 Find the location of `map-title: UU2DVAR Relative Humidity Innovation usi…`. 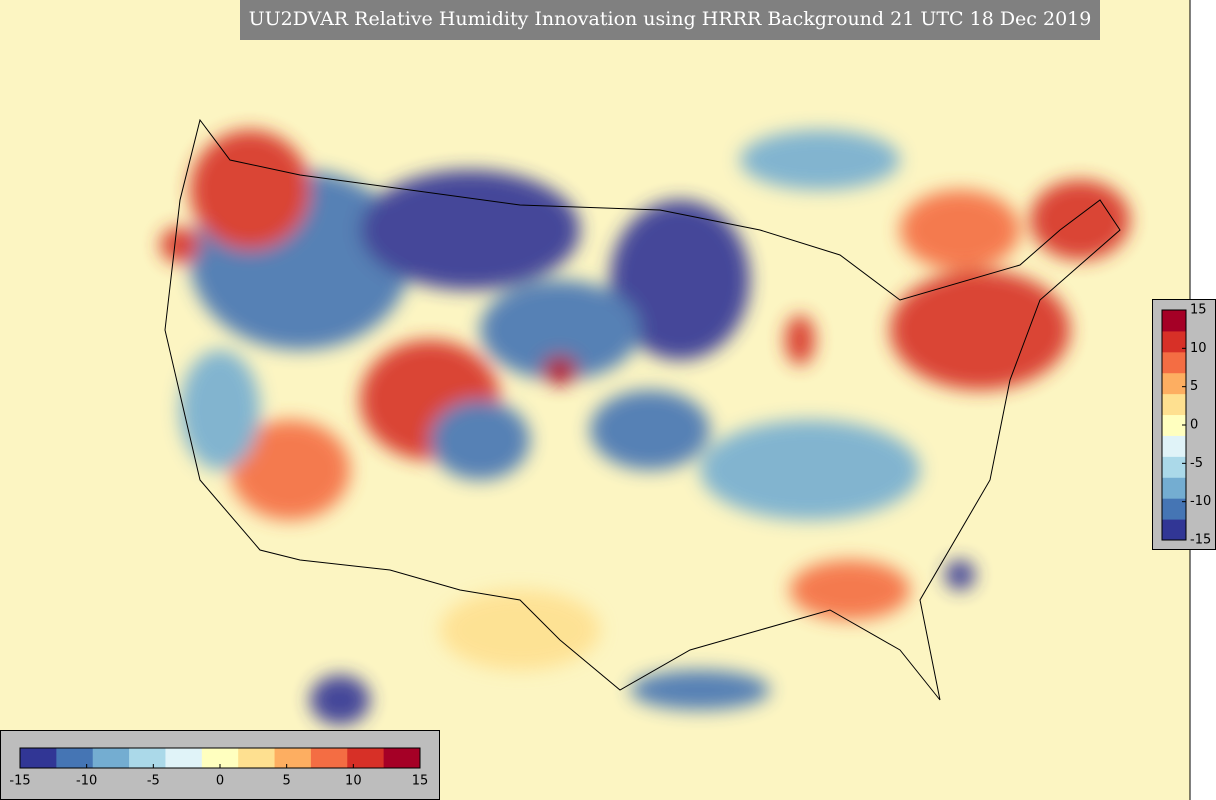

map-title: UU2DVAR Relative Humidity Innovation usi… is located at coordinates (670, 19).